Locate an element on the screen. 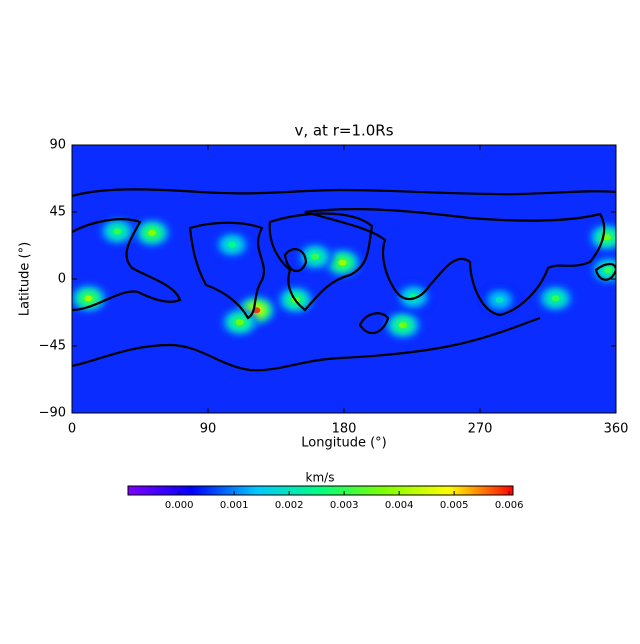  colorbar-tick-label: 0.001 is located at coordinates (234, 505).